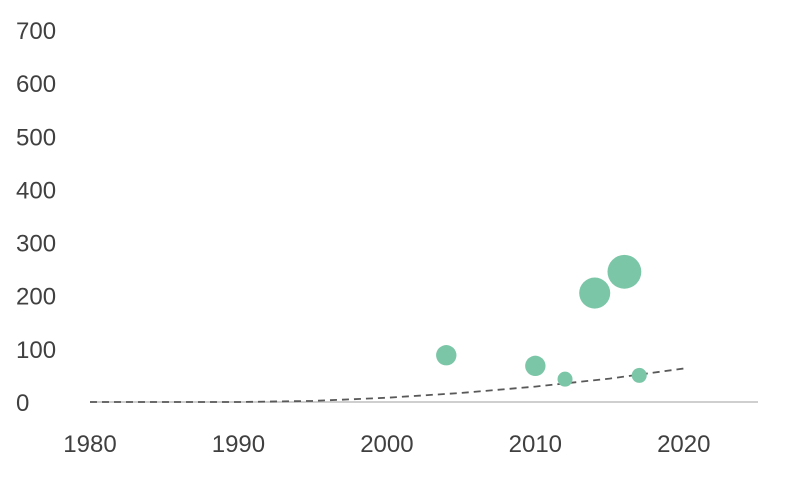 The height and width of the screenshot is (481, 800). What do you see at coordinates (22, 403) in the screenshot?
I see `y-tick-label: 0` at bounding box center [22, 403].